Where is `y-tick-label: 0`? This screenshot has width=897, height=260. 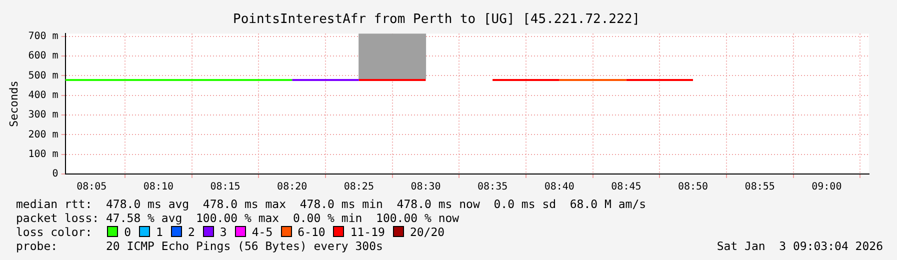 y-tick-label: 0 is located at coordinates (55, 174).